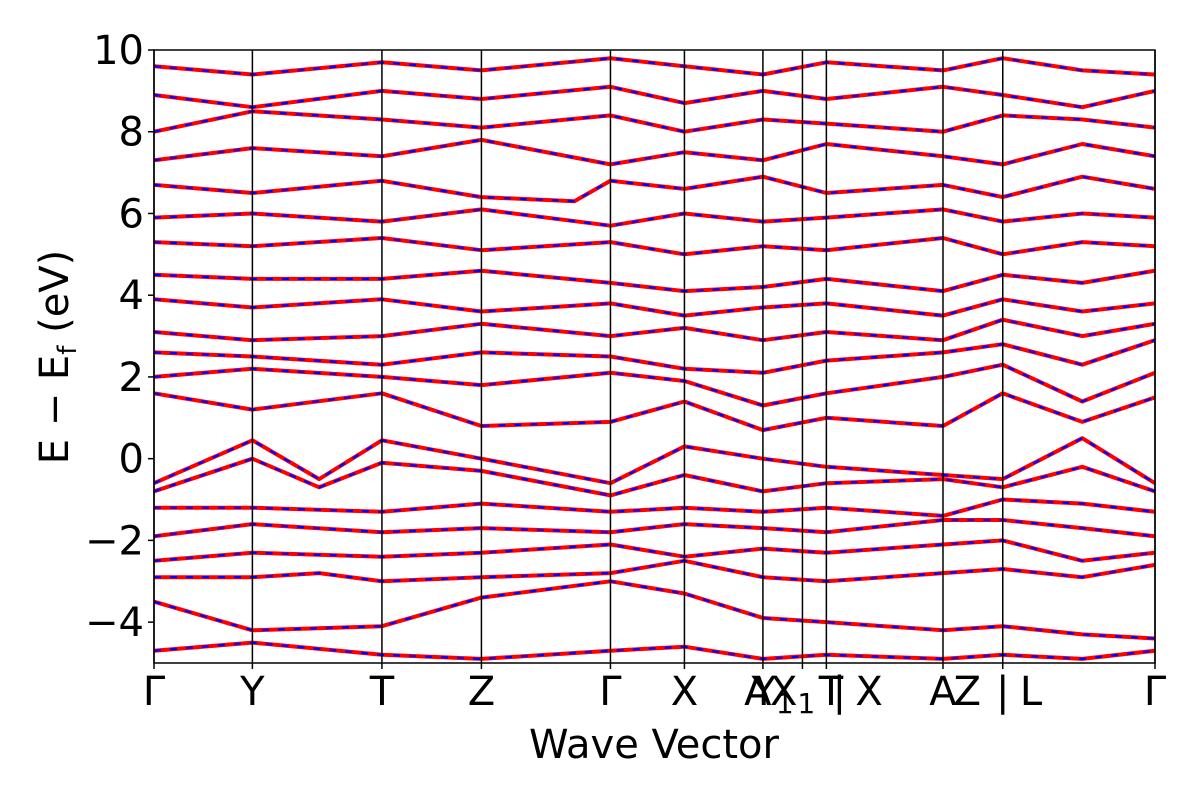 The width and height of the screenshot is (1200, 800). I want to click on x-axis-title: Wave Vector, so click(654, 745).